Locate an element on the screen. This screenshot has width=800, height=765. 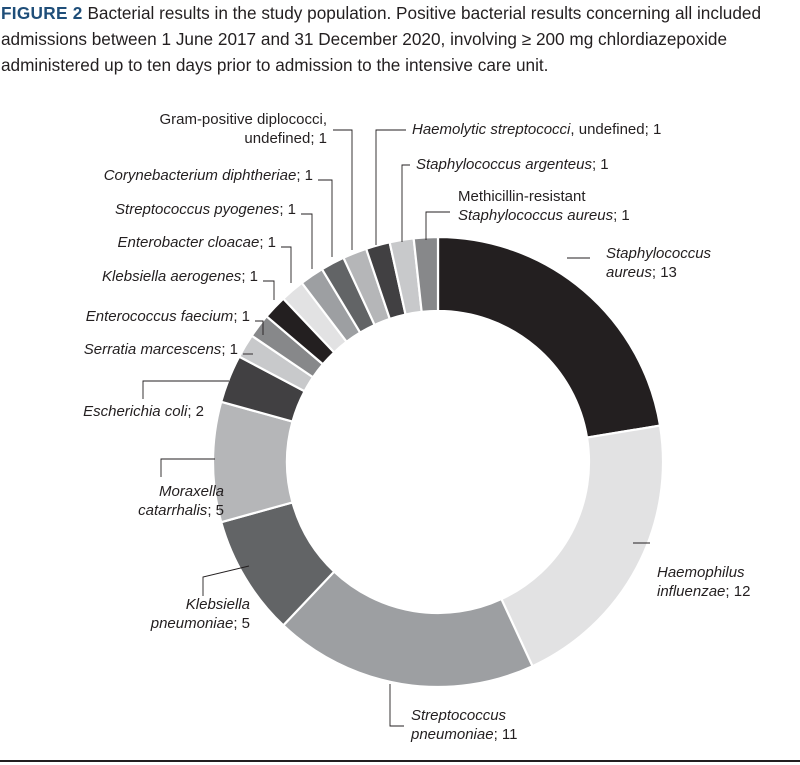
label-haemolytic-streptococci-undefined: Haemolytic streptococci, undefined; 1 is located at coordinates (536, 129).